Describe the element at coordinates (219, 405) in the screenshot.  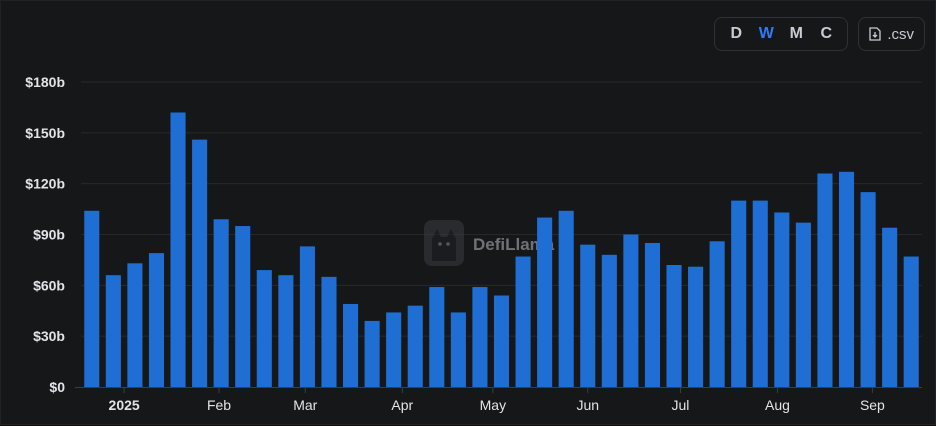
I see `x-tick-label: Feb` at that location.